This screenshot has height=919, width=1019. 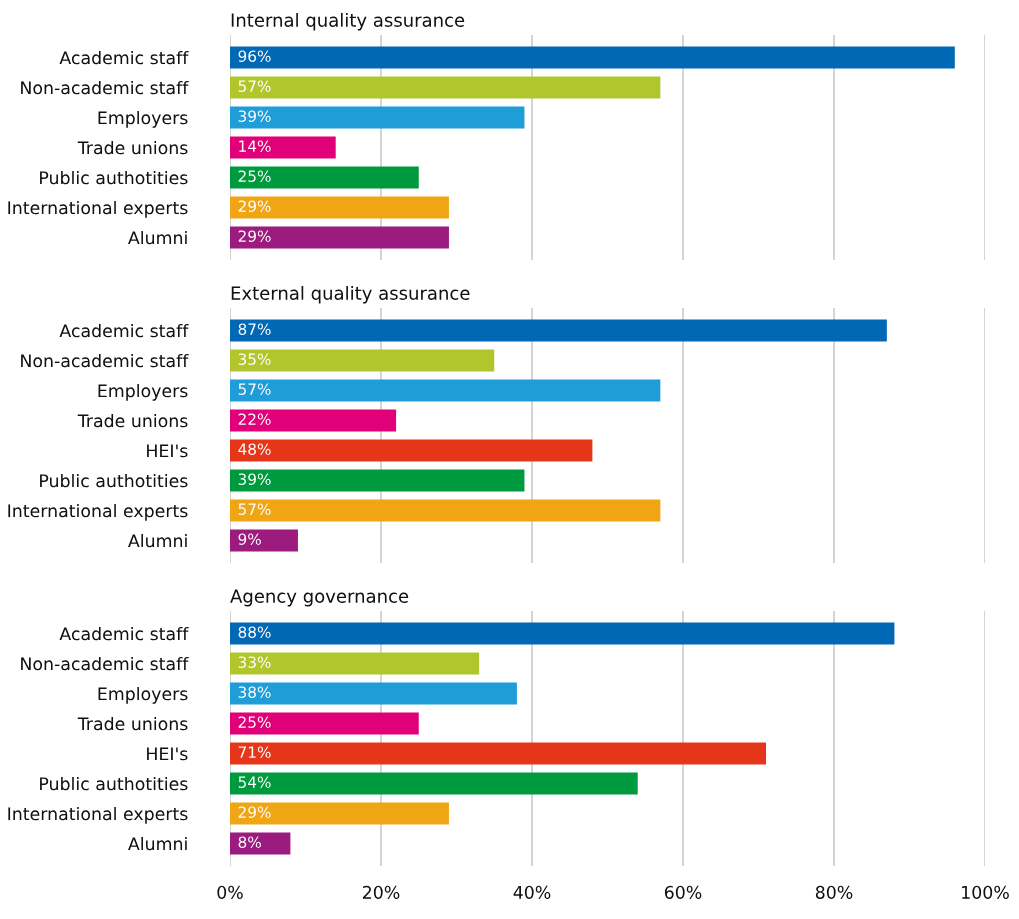 I want to click on data-label: 14%, so click(x=255, y=146).